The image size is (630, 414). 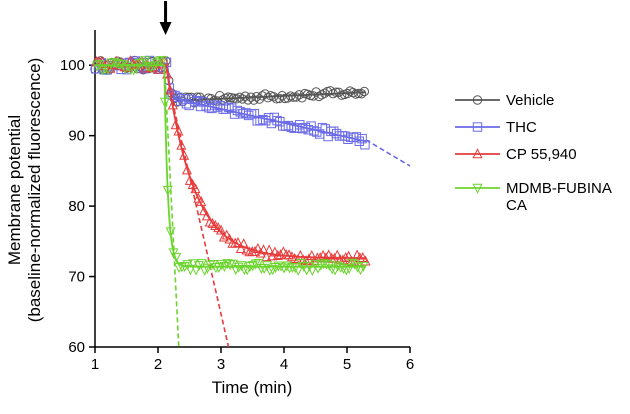 I want to click on legend-label: CA, so click(x=516, y=205).